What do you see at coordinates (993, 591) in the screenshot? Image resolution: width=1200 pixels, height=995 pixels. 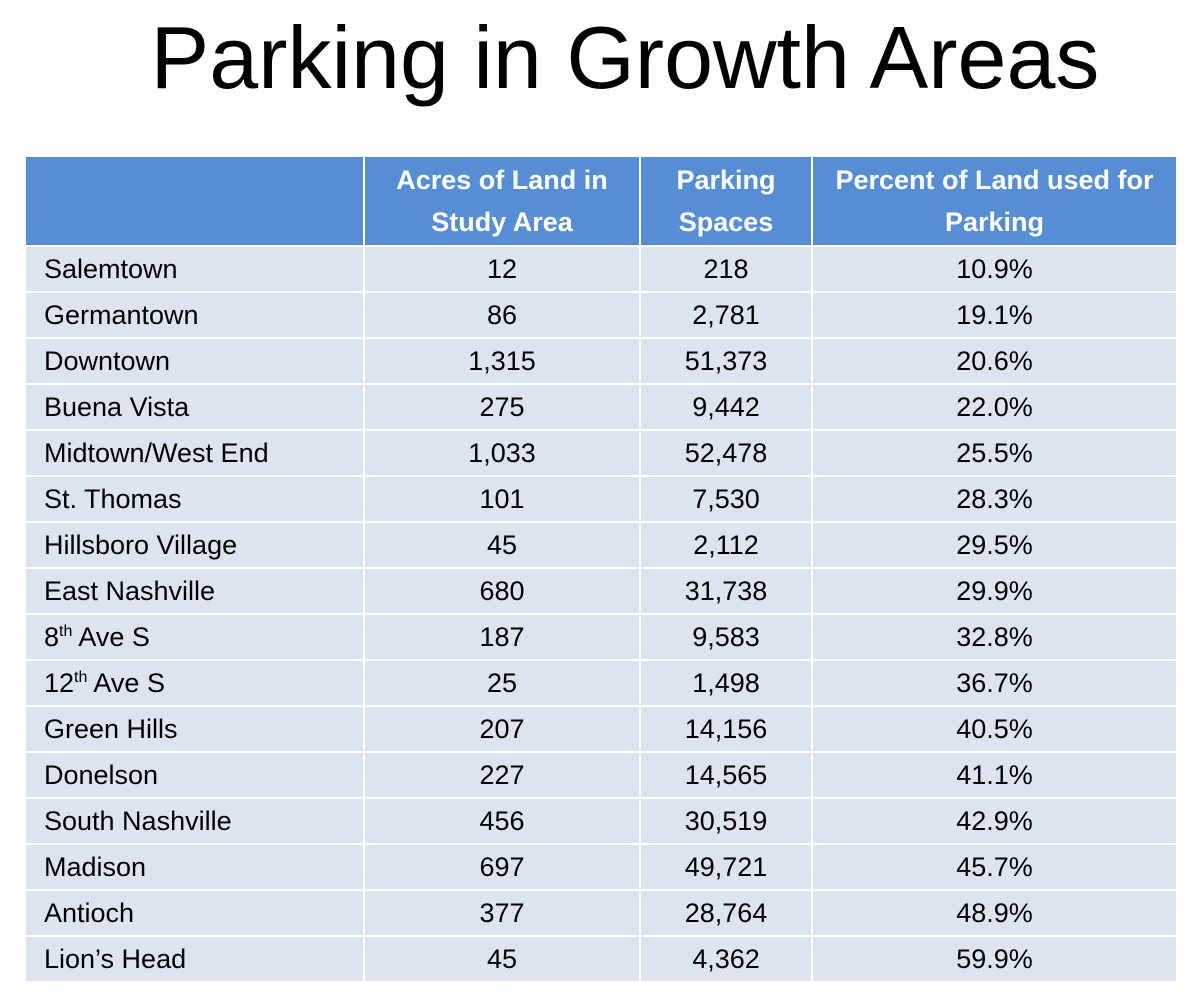 I see `percent-cell: 29.9%` at bounding box center [993, 591].